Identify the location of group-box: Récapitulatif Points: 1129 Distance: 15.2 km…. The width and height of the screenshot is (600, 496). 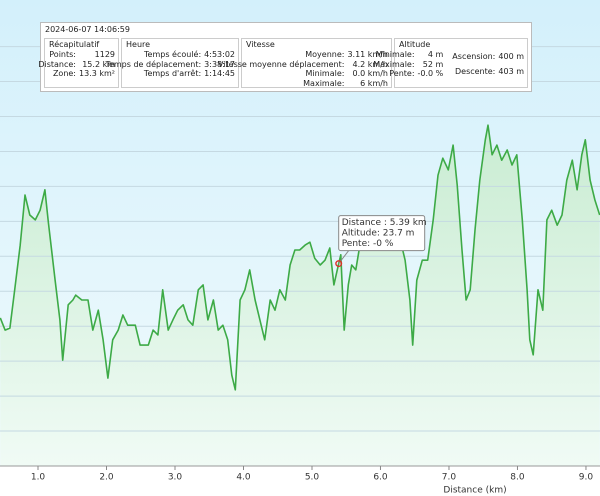
(78, 63).